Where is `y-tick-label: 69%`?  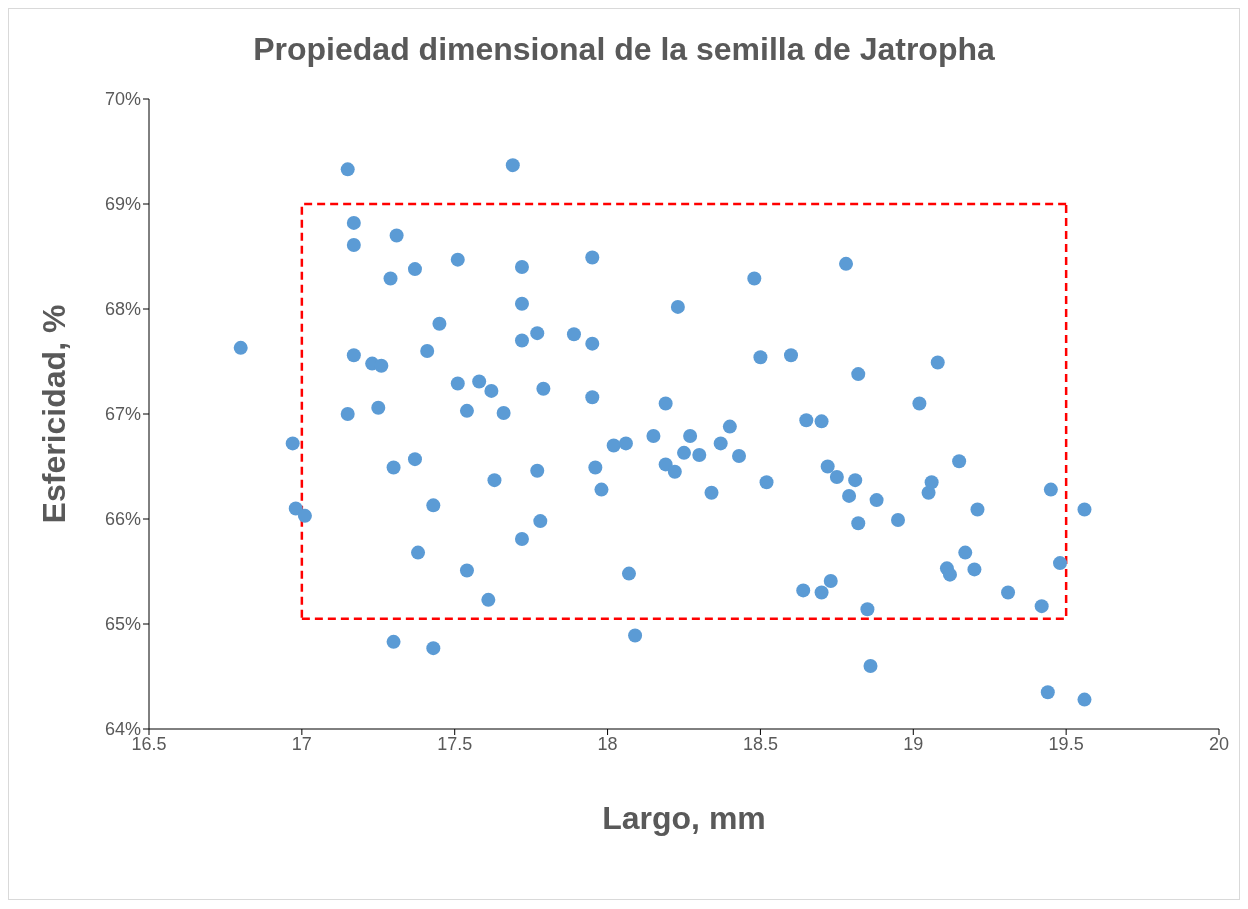 y-tick-label: 69% is located at coordinates (122, 204).